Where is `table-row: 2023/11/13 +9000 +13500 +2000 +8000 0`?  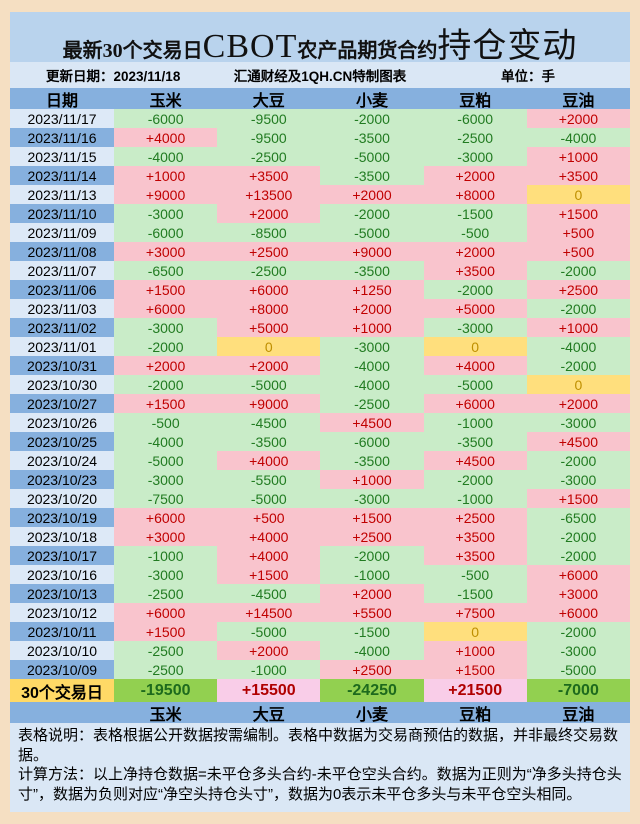
table-row: 2023/11/13 +9000 +13500 +2000 +8000 0 is located at coordinates (320, 194).